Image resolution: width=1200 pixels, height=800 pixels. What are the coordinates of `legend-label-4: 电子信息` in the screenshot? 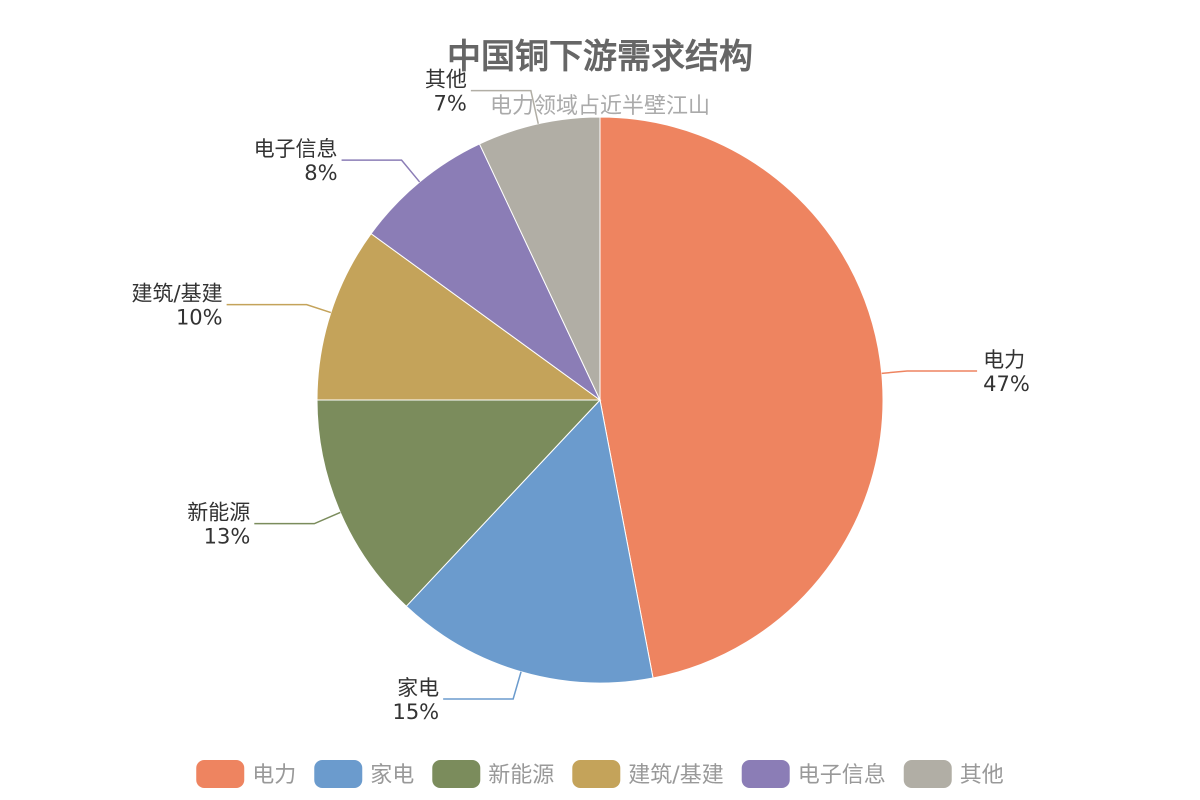 It's located at (842, 775).